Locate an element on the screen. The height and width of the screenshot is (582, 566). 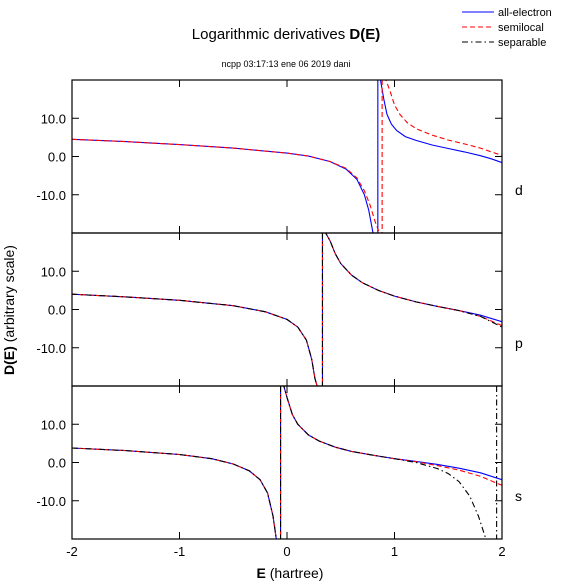
legend-item: all-electron is located at coordinates (507, 13).